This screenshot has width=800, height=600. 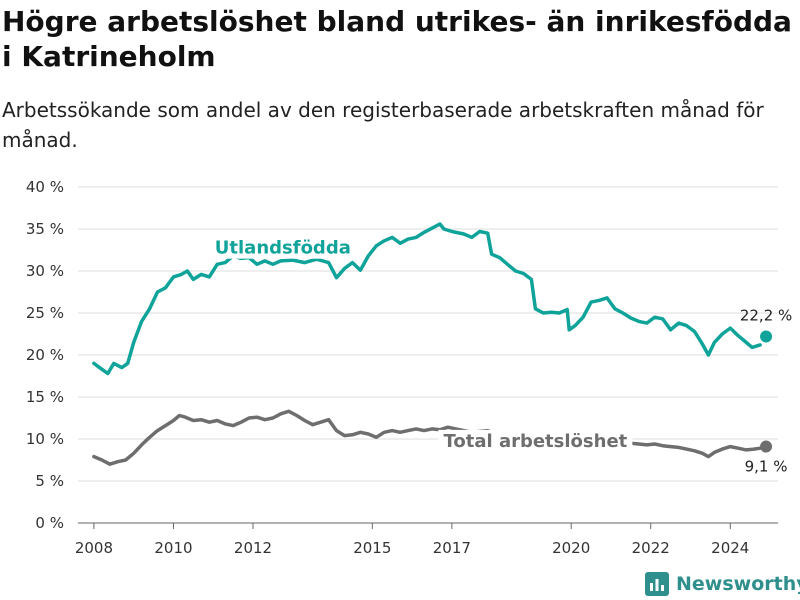 I want to click on x-tick-label: 2017, so click(x=452, y=548).